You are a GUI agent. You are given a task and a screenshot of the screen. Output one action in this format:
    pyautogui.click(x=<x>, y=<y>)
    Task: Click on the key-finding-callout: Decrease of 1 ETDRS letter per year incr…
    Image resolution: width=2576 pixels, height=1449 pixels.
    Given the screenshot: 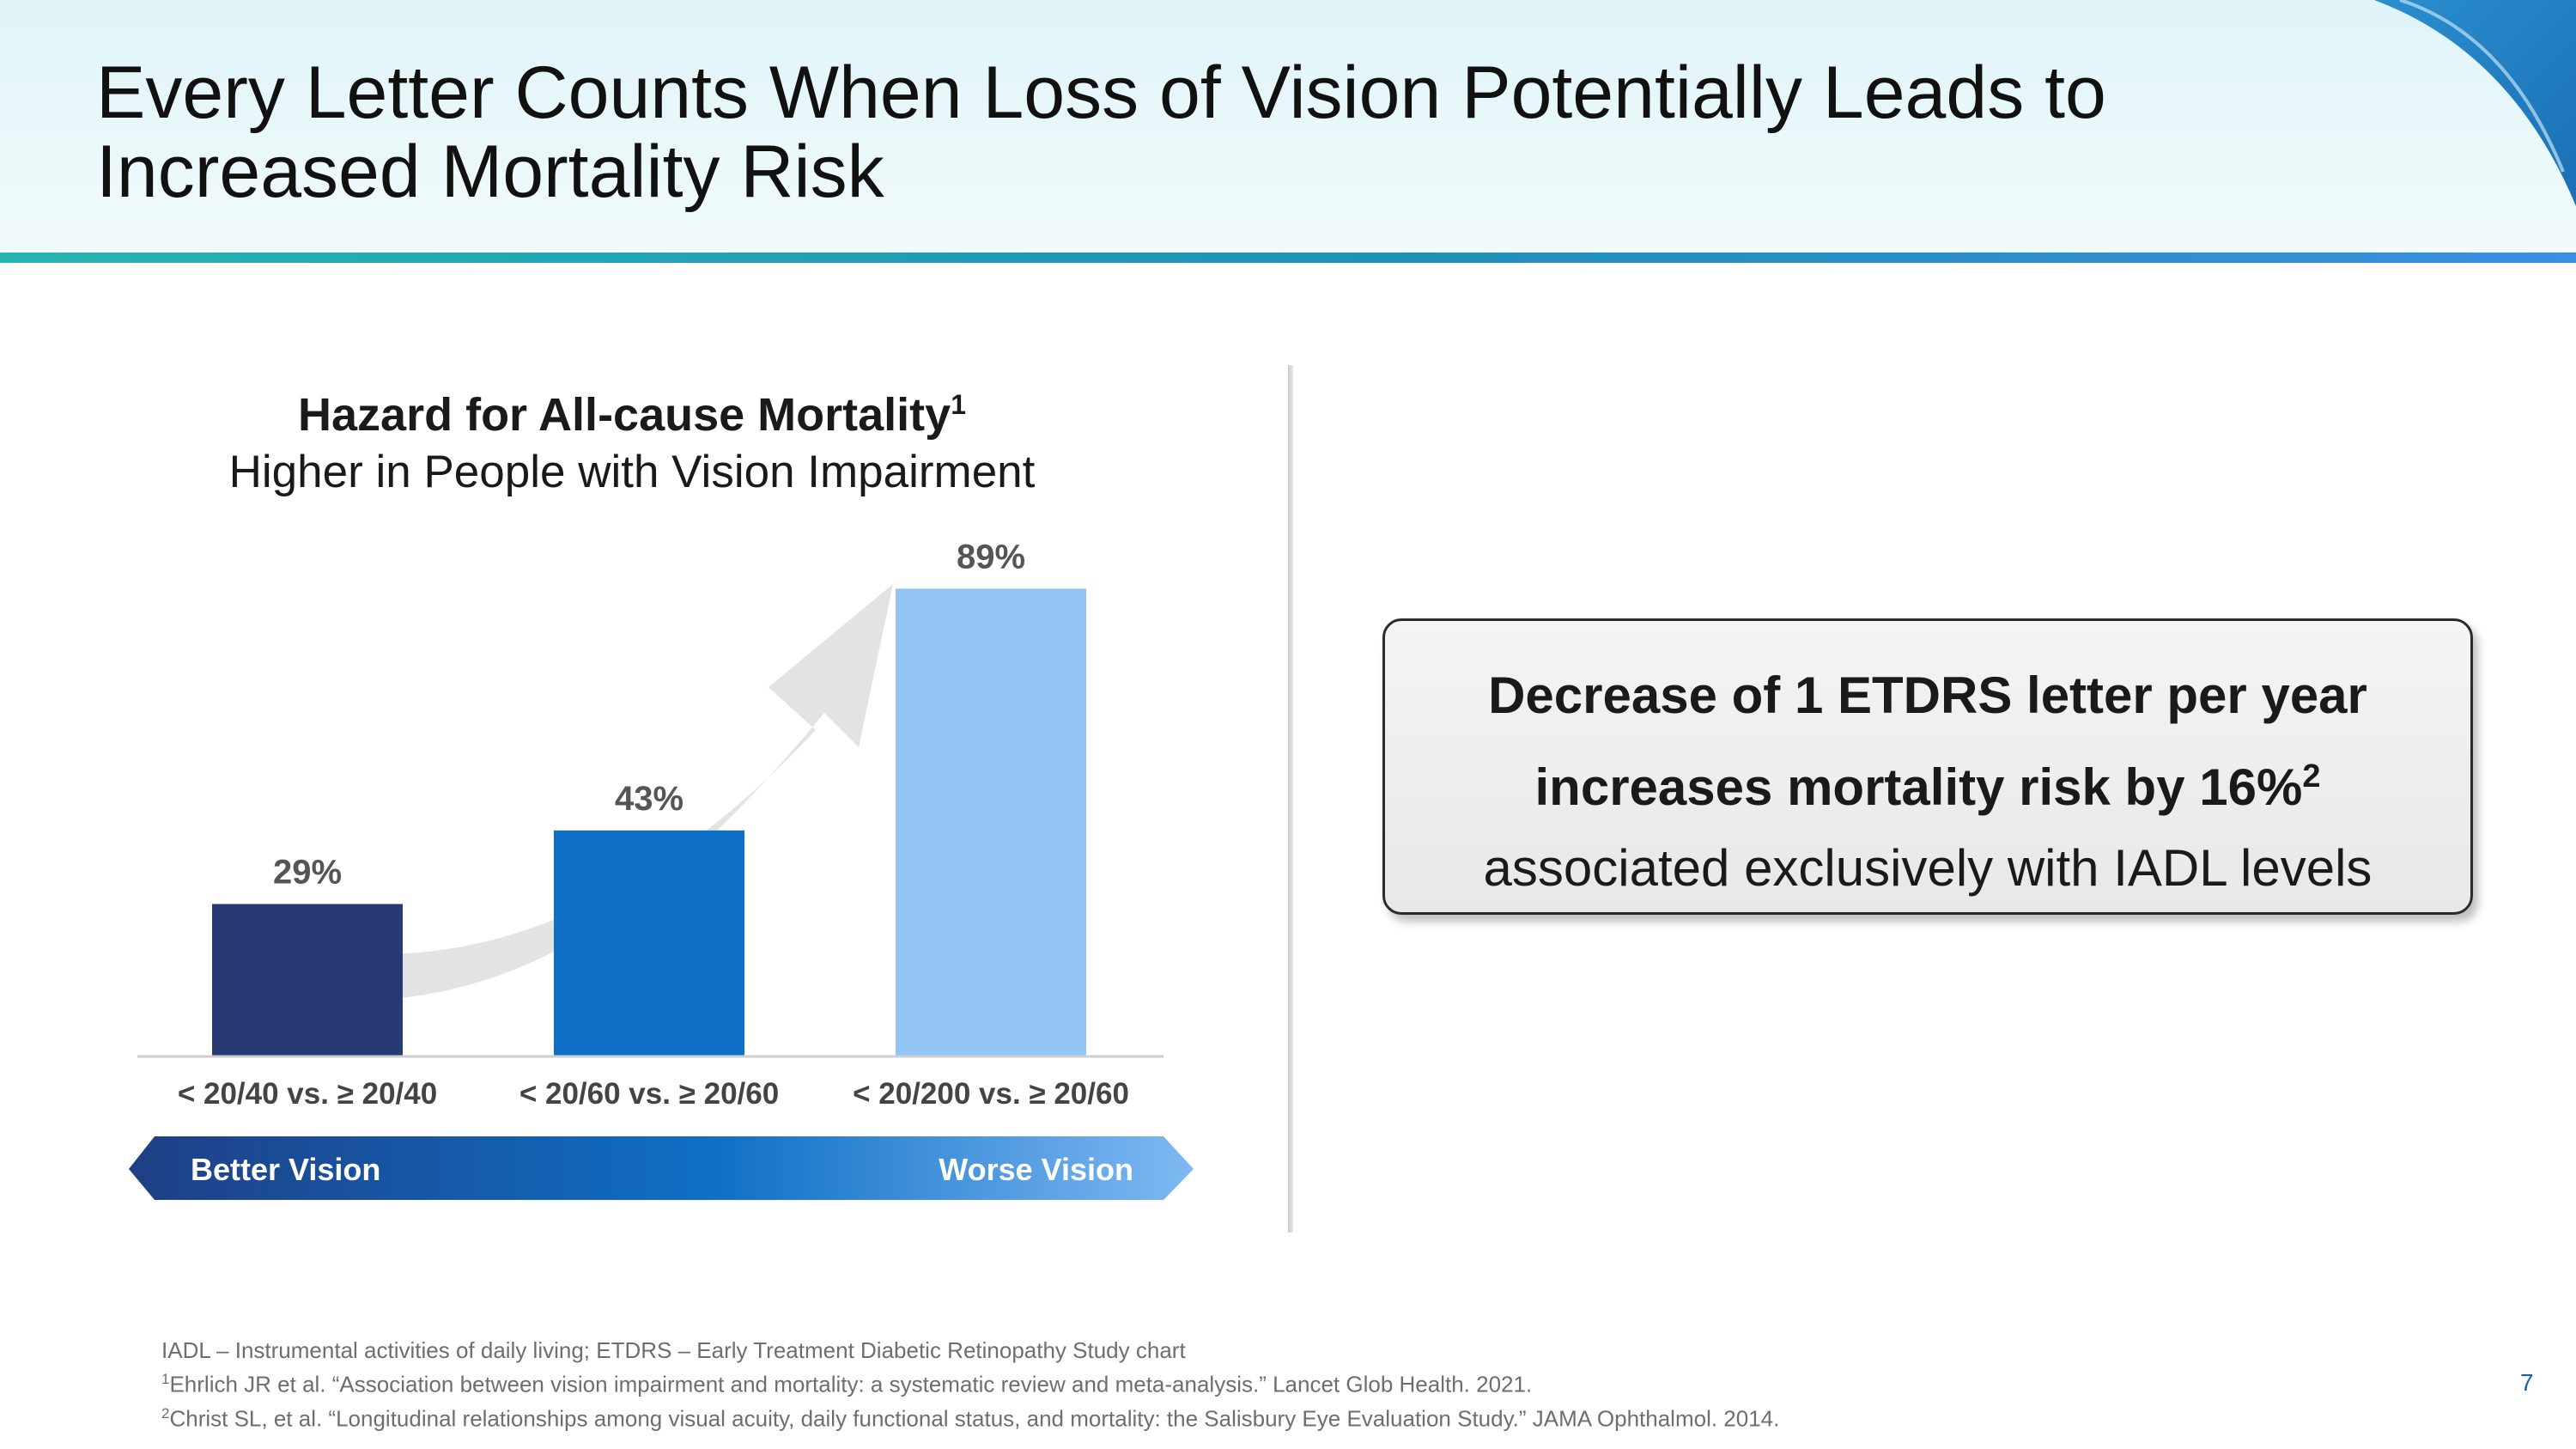 What is the action you would take?
    pyautogui.click(x=1928, y=766)
    